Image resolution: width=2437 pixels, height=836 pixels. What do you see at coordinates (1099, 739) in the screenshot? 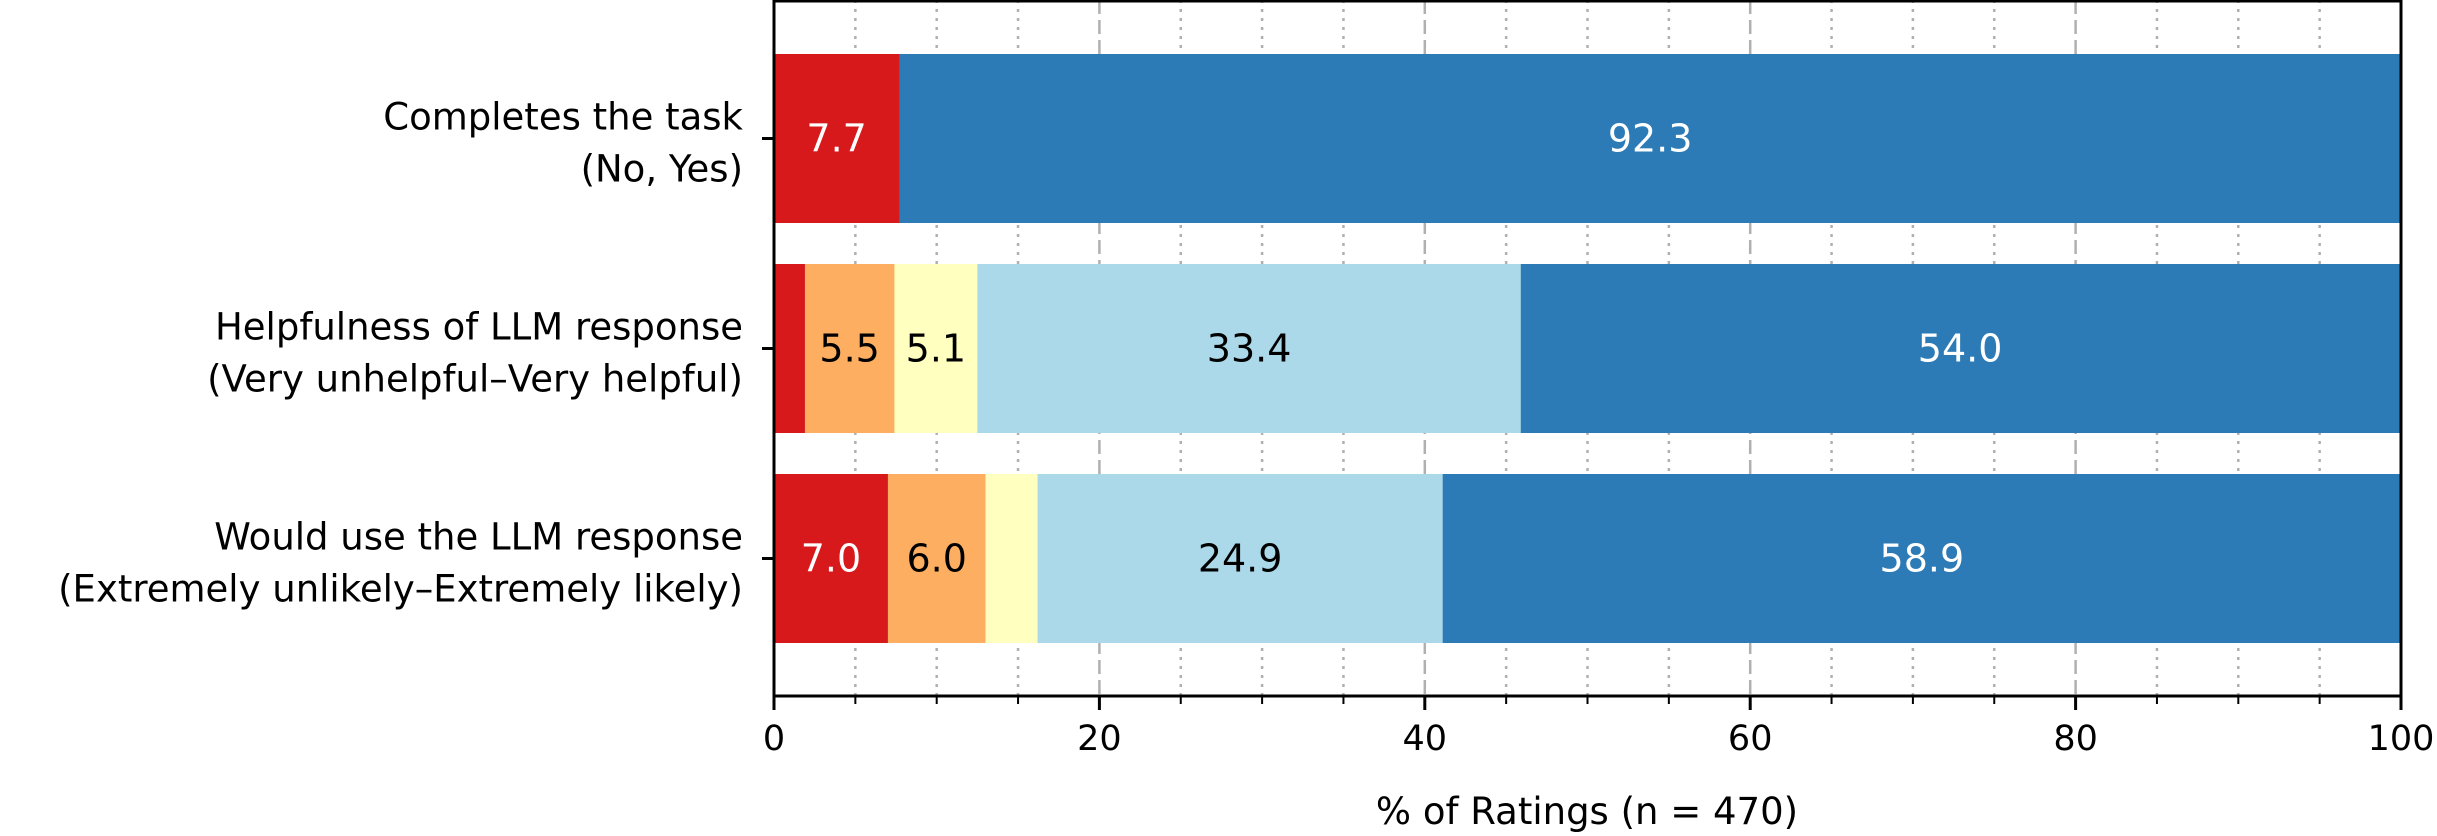
I see `x-tick-label: 20` at bounding box center [1099, 739].